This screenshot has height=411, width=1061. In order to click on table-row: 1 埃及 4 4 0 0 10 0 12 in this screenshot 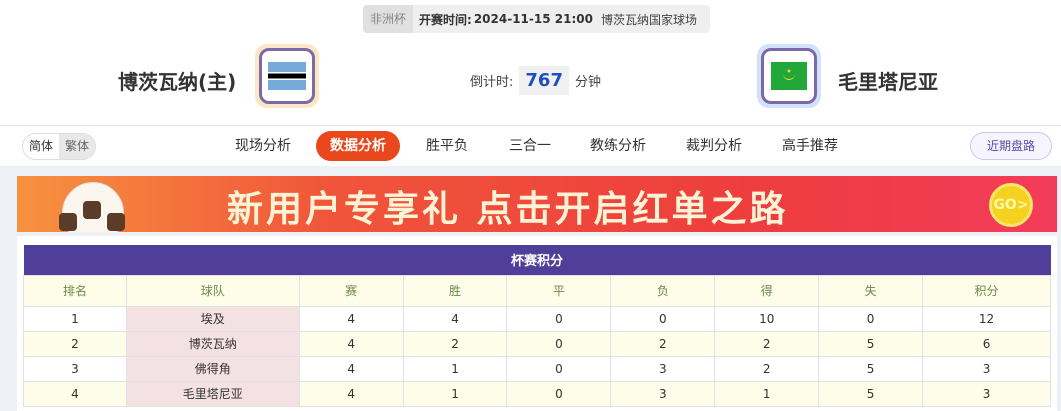, I will do `click(537, 318)`.